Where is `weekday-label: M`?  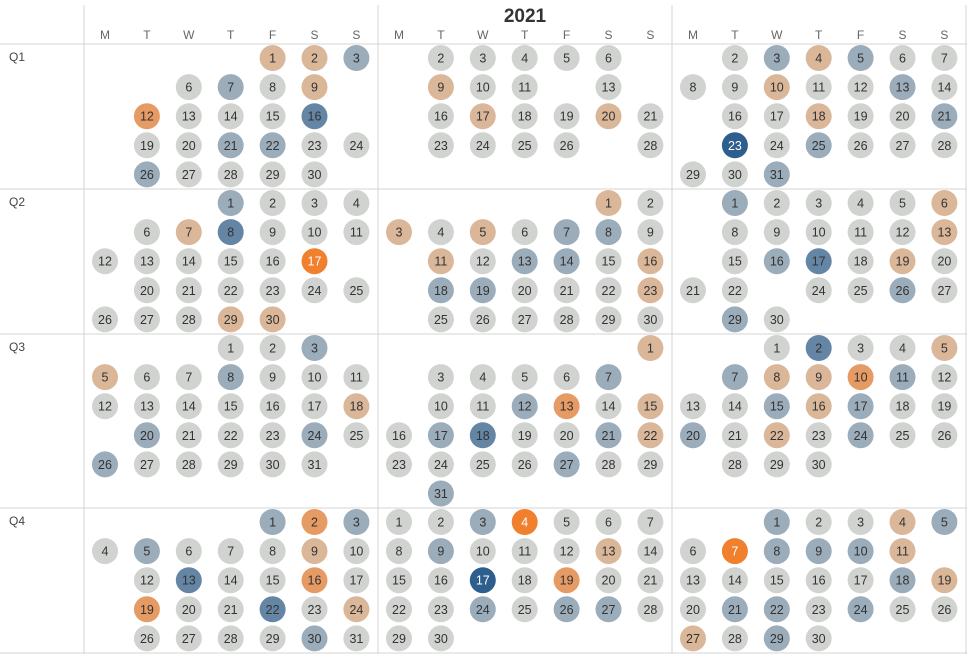 weekday-label: M is located at coordinates (399, 35).